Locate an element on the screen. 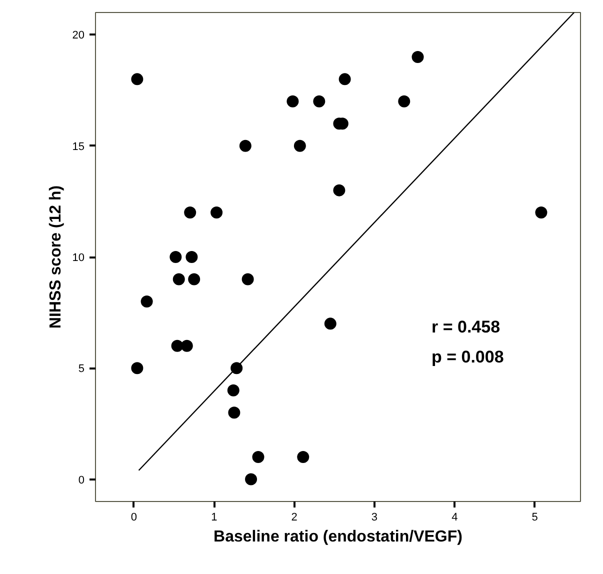  x-axis-title: Baseline ratio (endostatin/VEGF) is located at coordinates (338, 537).